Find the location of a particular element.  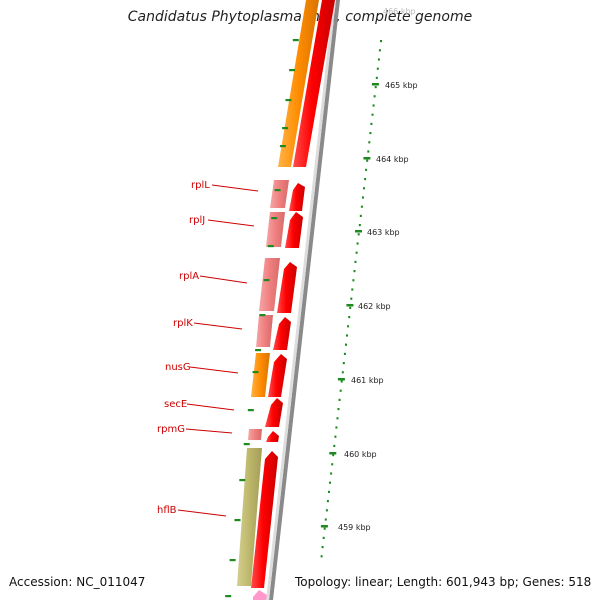

gene-label-nusG: nusG is located at coordinates (178, 367).